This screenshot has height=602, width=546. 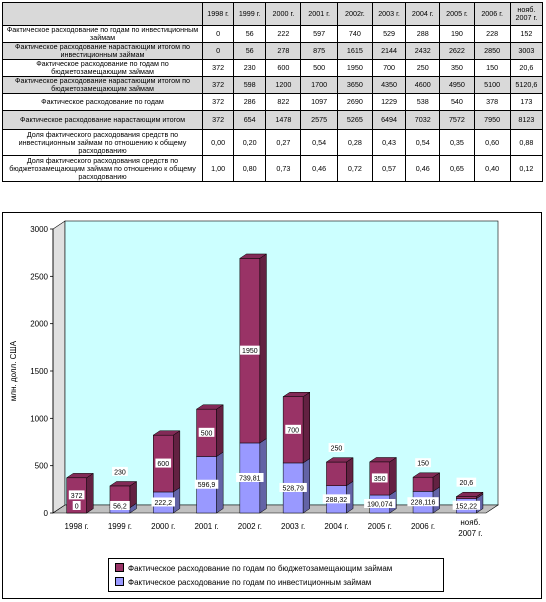 I want to click on data-label-budget: 700, so click(x=293, y=430).